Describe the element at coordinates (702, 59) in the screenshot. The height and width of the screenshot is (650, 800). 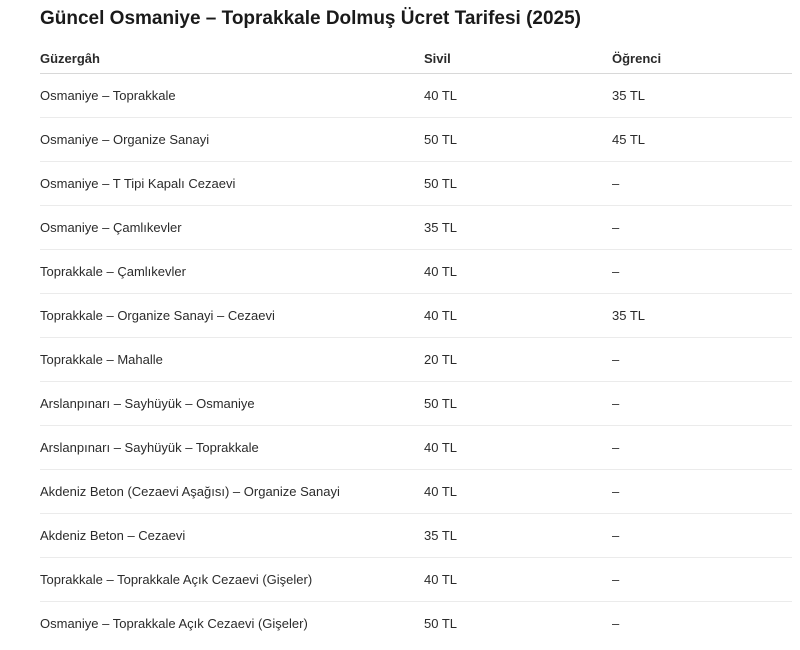
I see `column-header-student: Öğrenci` at that location.